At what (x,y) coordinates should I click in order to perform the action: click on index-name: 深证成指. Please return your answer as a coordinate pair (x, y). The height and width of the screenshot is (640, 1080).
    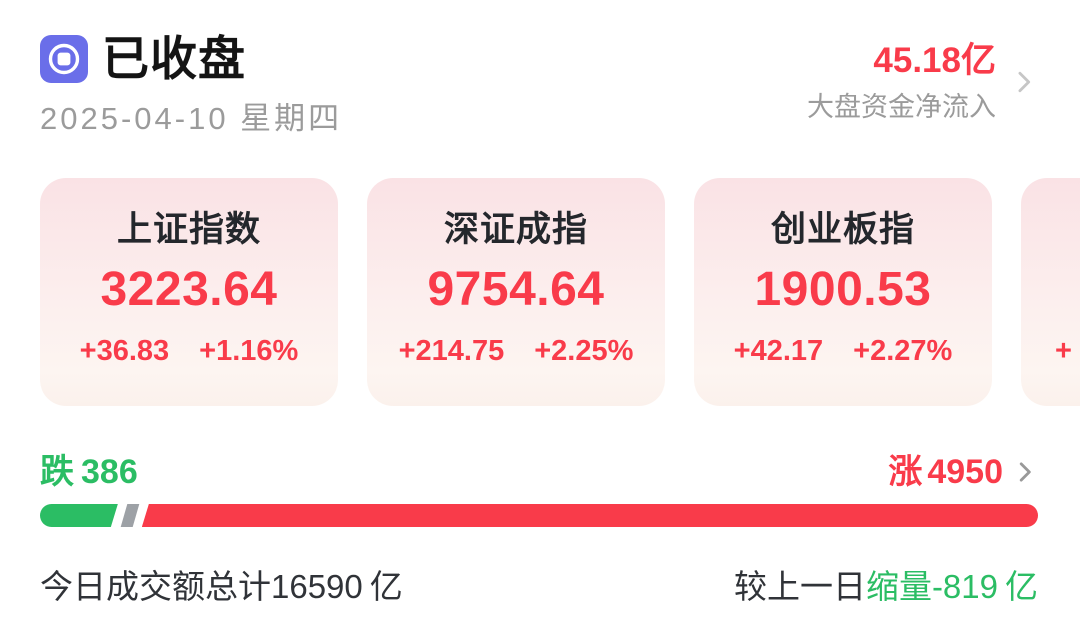
    Looking at the image, I should click on (515, 229).